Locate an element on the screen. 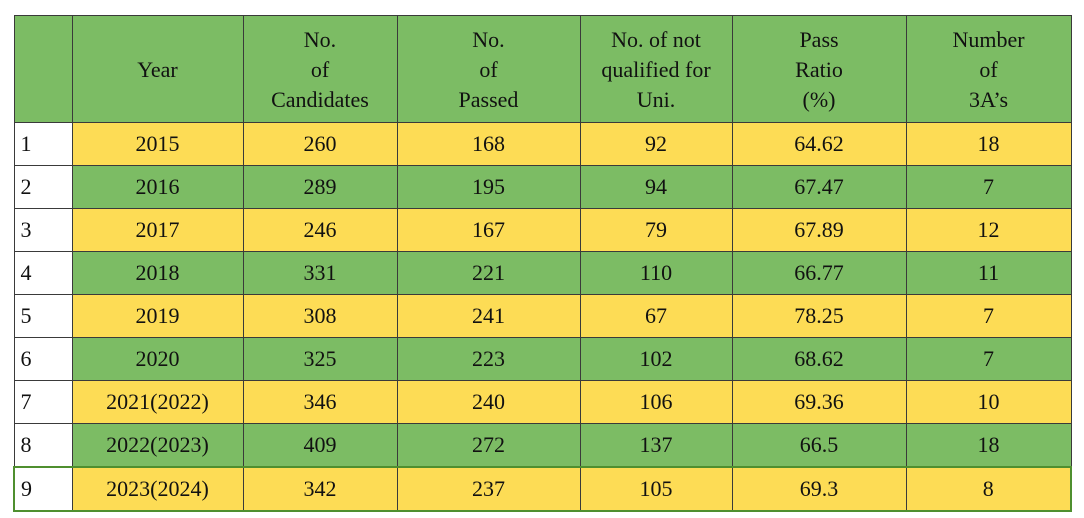 This screenshot has width=1084, height=518. year-cell: 2020 is located at coordinates (157, 359).